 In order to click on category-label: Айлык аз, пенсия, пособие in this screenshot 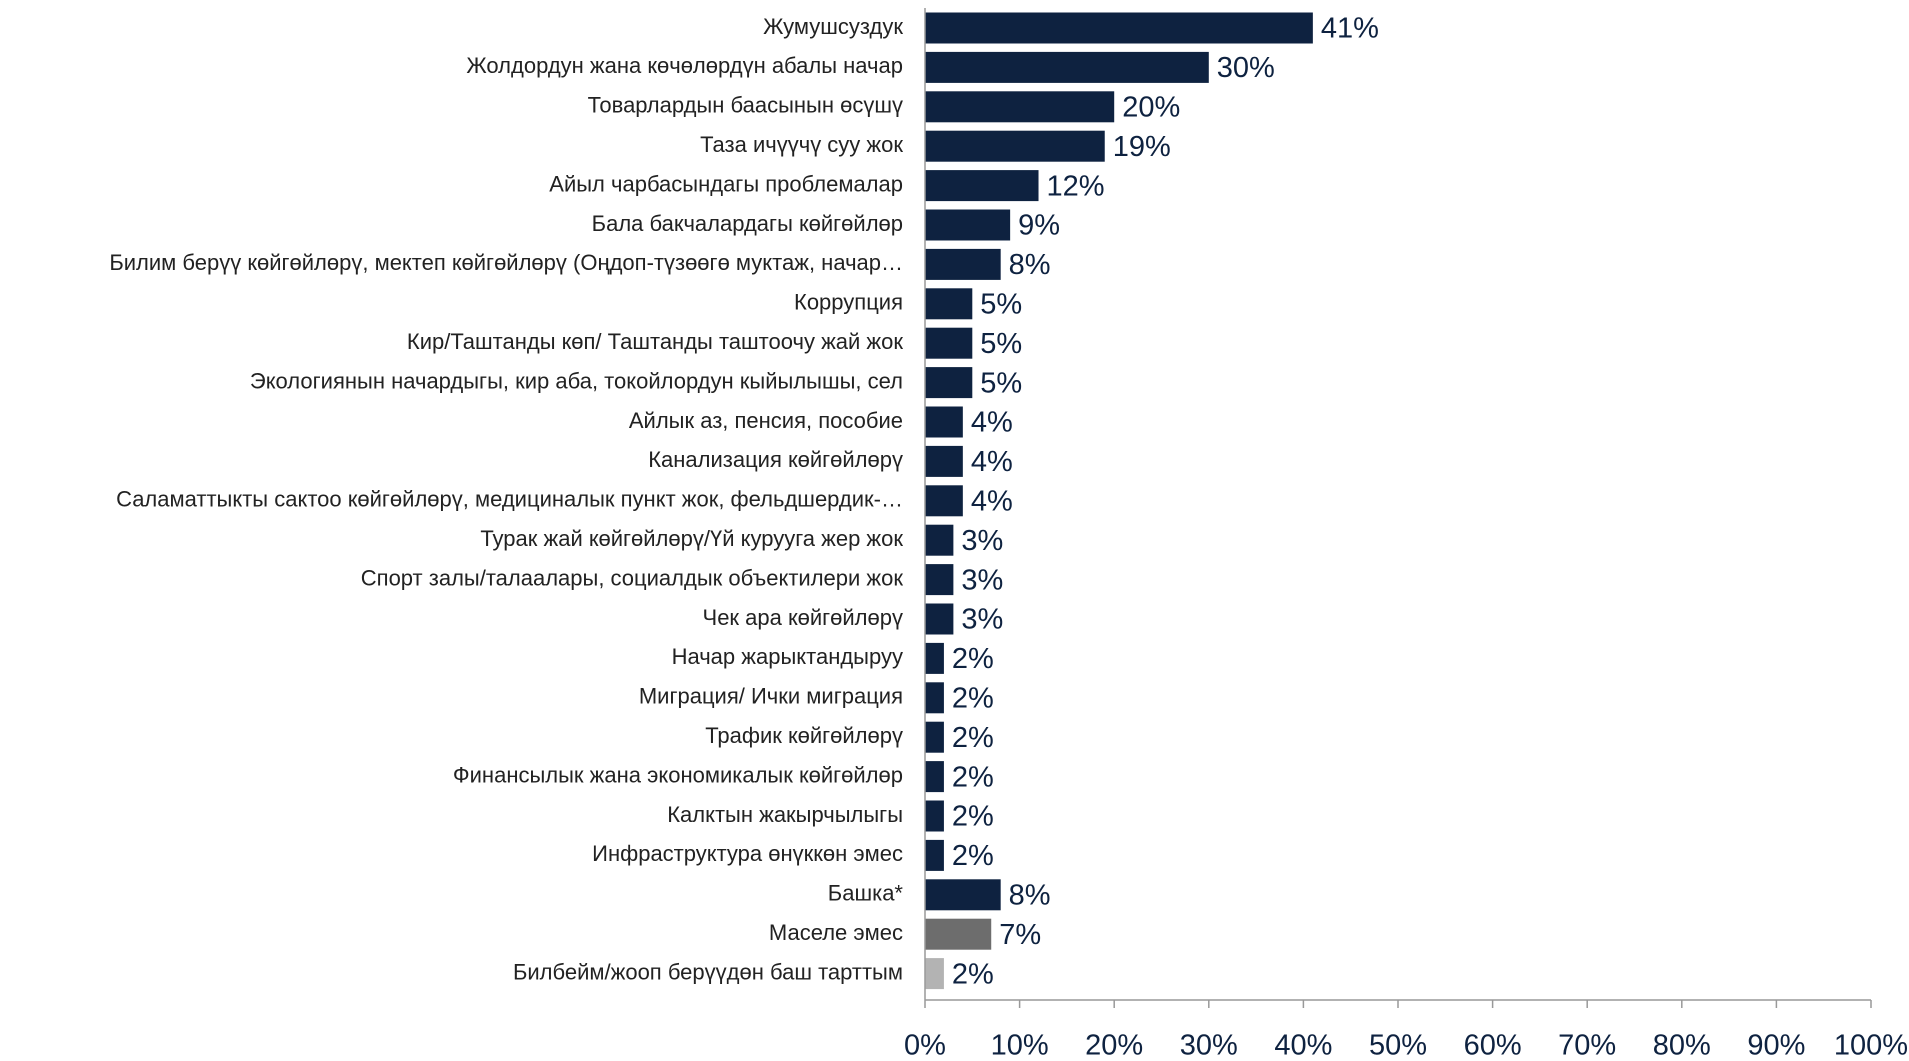, I will do `click(766, 420)`.